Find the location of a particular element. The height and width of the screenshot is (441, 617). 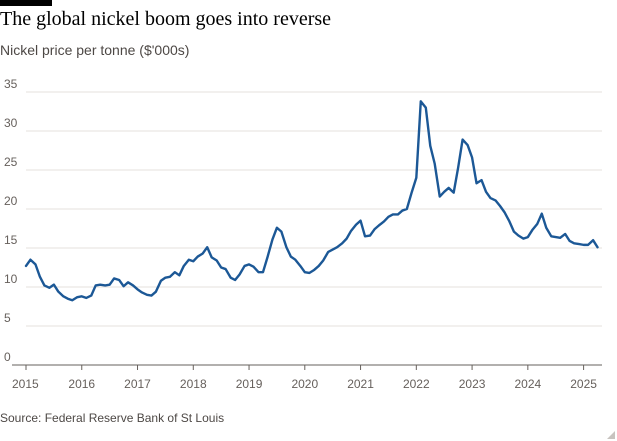

x-tick-label: 2023 is located at coordinates (472, 384).